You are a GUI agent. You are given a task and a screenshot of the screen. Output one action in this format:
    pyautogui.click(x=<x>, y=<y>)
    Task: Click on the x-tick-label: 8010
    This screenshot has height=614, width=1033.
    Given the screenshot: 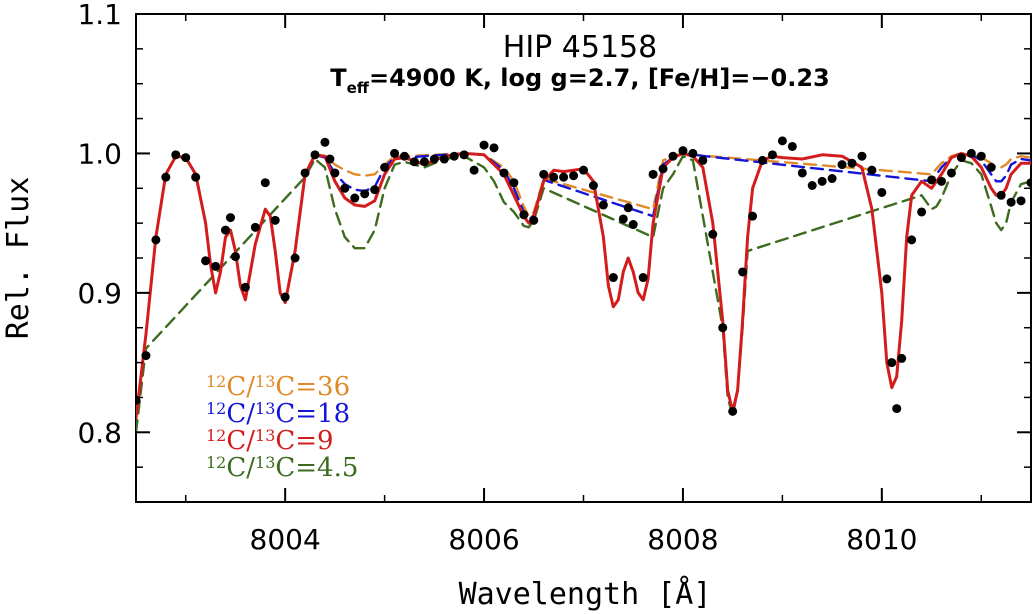 What is the action you would take?
    pyautogui.click(x=881, y=539)
    